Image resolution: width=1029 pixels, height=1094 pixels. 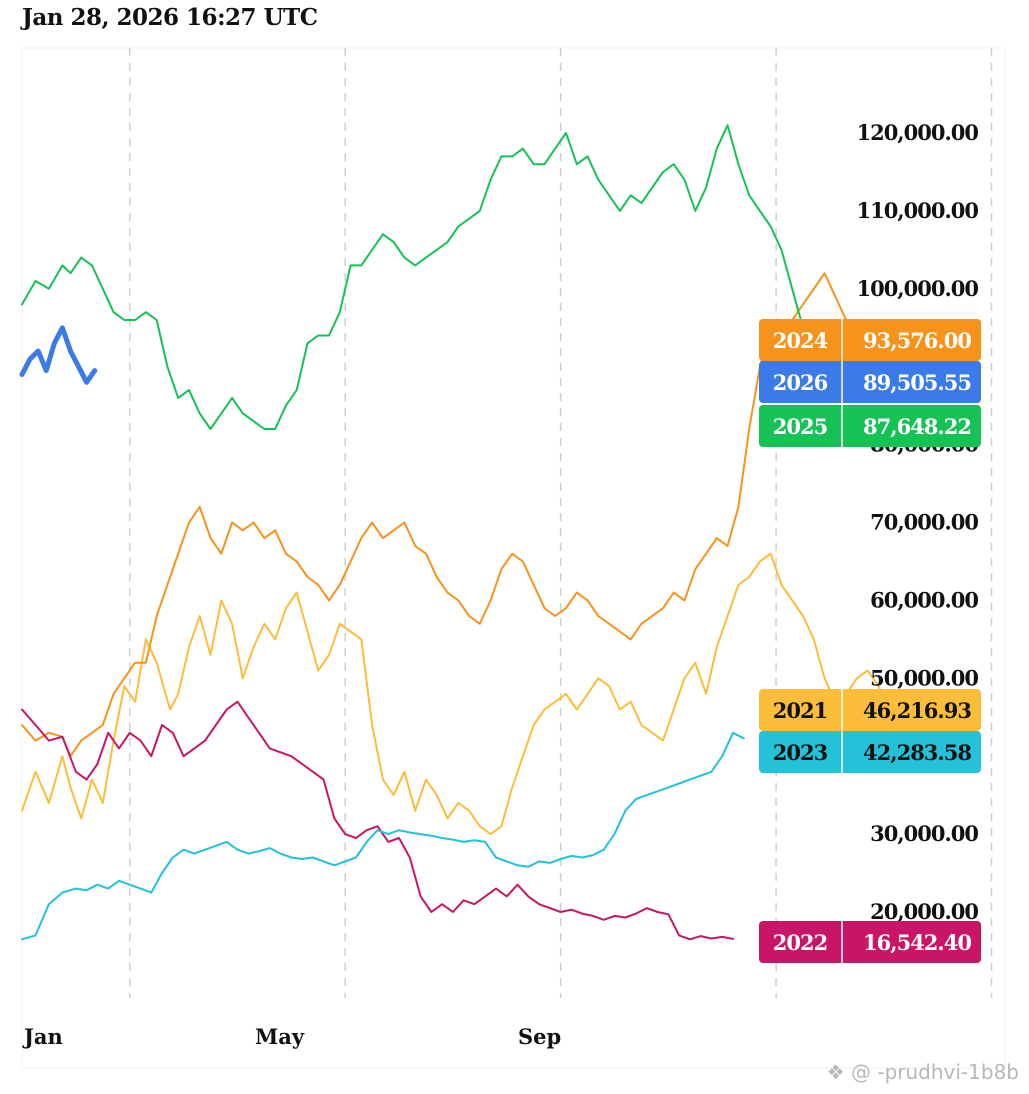 I want to click on badge-year: 2023, so click(x=800, y=752).